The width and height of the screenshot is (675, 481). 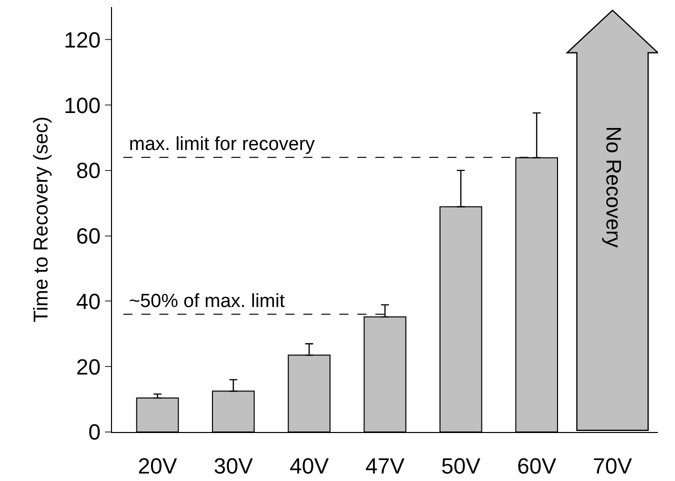 What do you see at coordinates (82, 105) in the screenshot?
I see `y-tick-label: 100` at bounding box center [82, 105].